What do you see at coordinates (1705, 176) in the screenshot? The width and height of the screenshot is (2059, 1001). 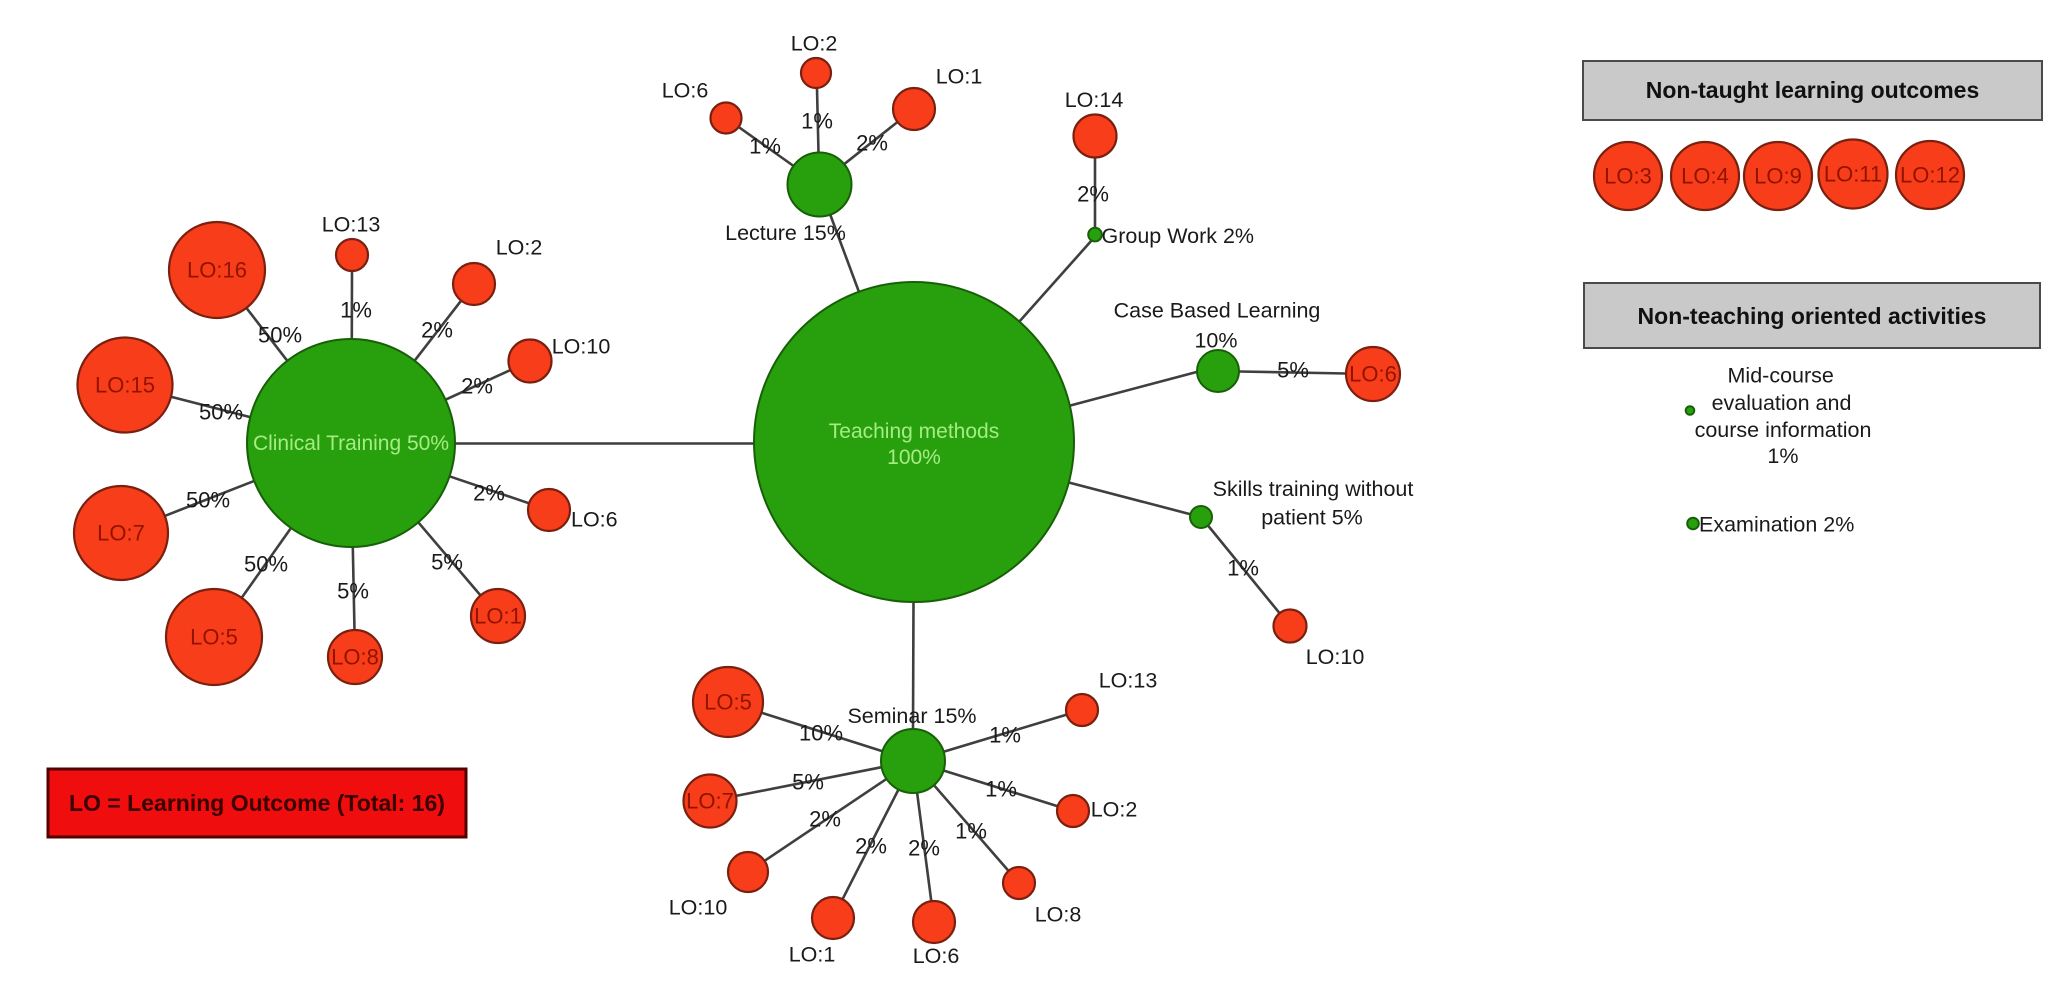 I see `svg-text: LO:4` at bounding box center [1705, 176].